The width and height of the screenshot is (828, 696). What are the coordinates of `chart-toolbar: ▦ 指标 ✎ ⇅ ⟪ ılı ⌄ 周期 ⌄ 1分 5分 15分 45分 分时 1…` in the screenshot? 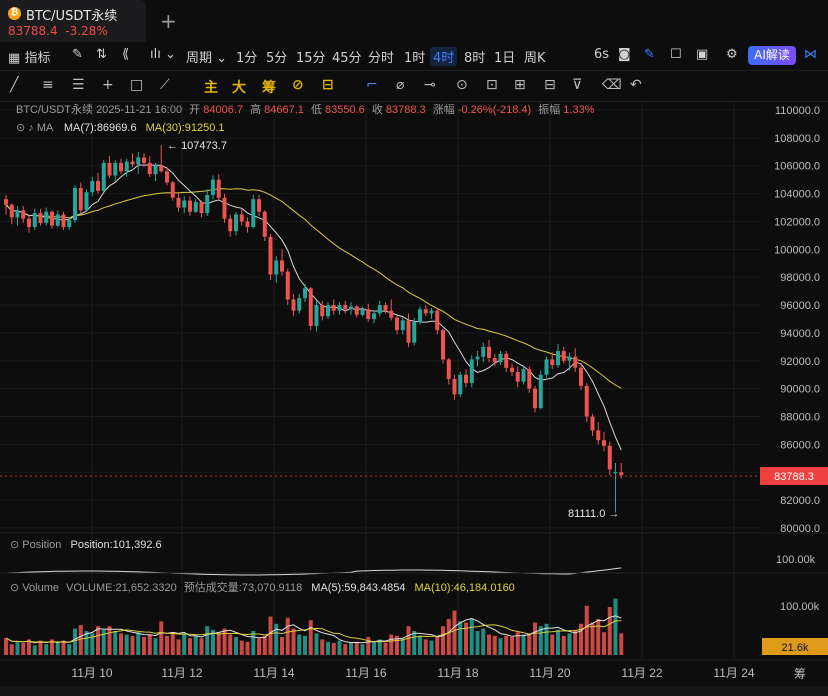 It's located at (414, 56).